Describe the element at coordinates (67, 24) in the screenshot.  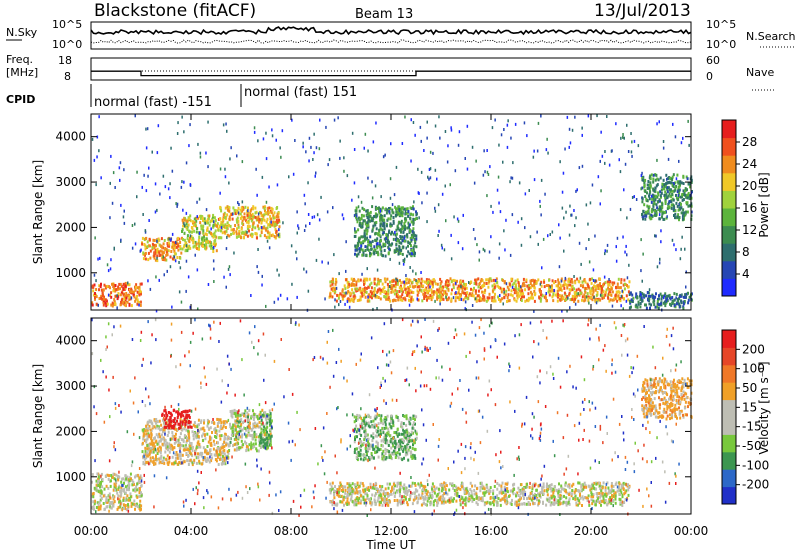
I see `noise-scale-top-left: 10^5` at that location.